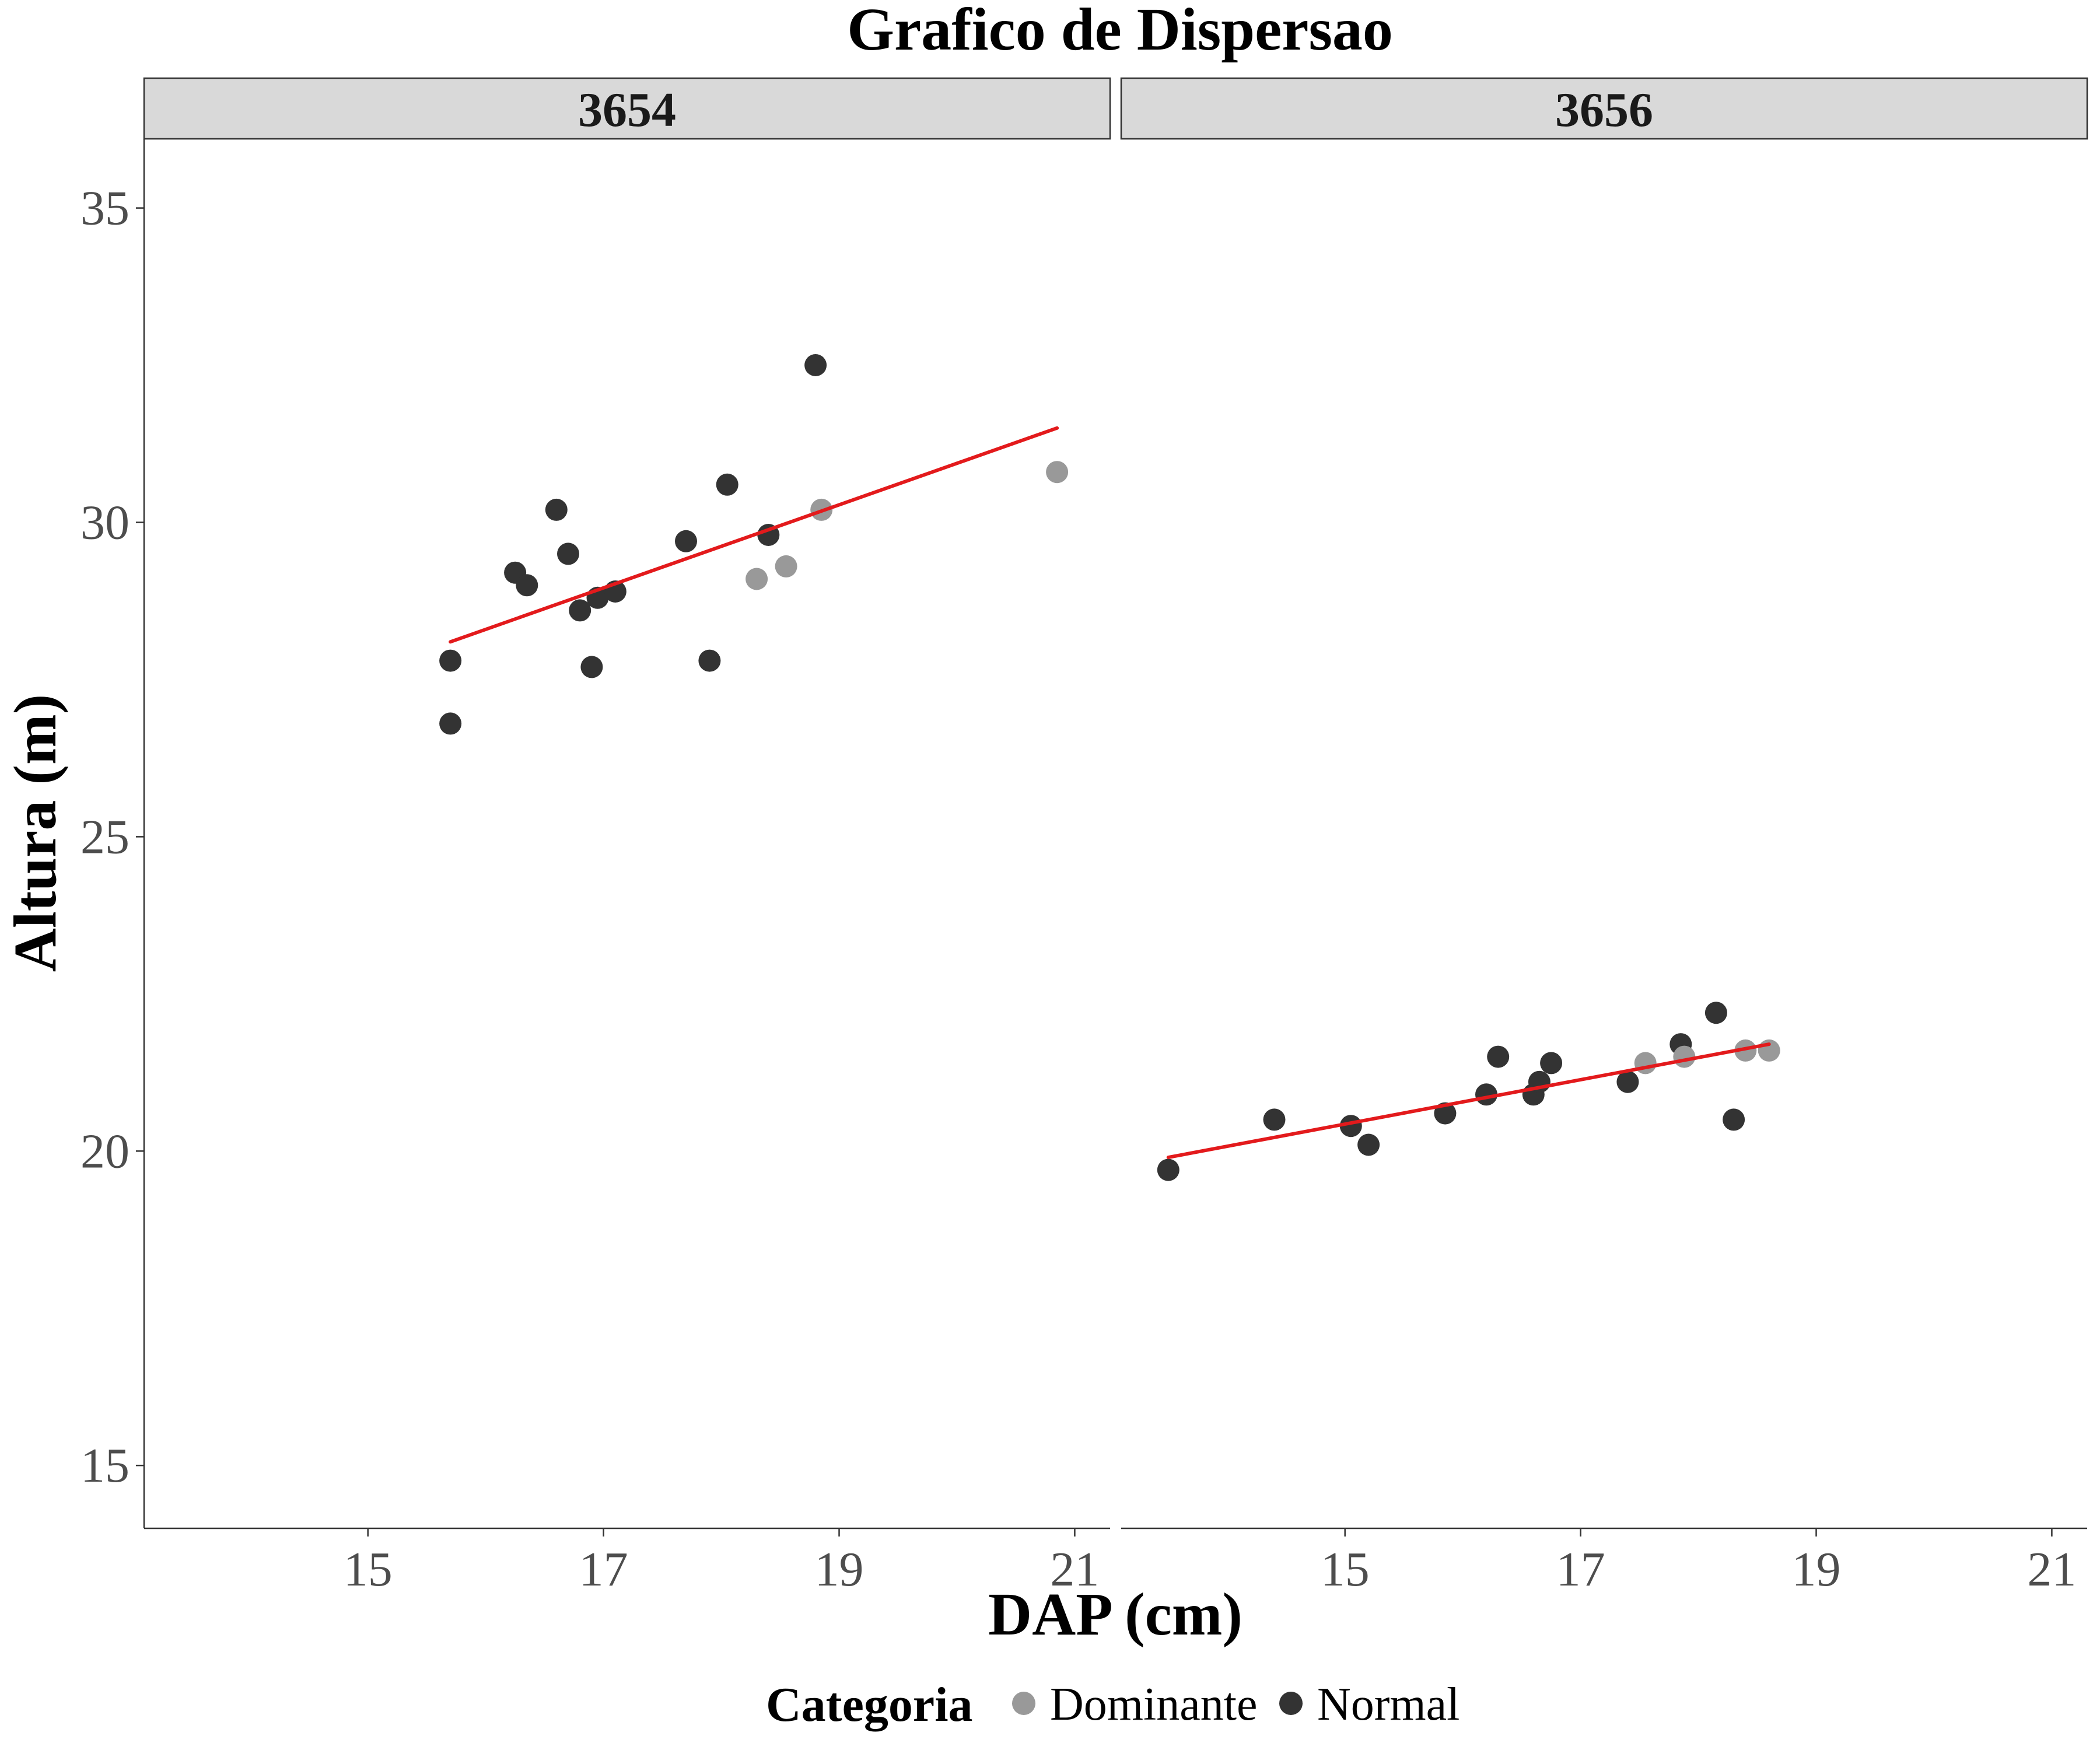  I want to click on legend: Categoria Dominante Normal, so click(1113, 1705).